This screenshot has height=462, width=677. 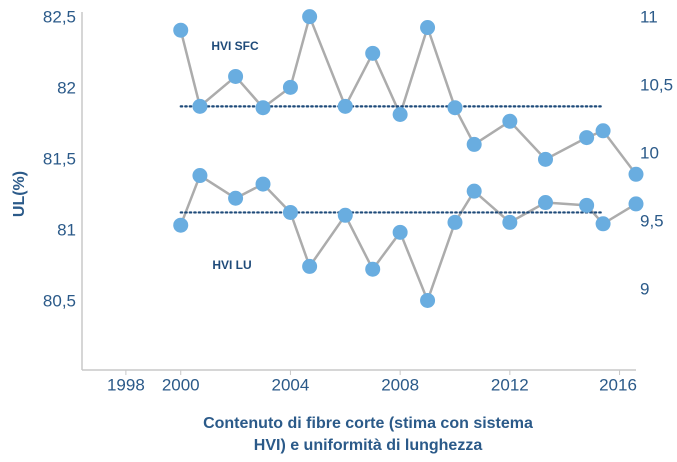 What do you see at coordinates (235, 46) in the screenshot?
I see `series-label: HVI SFC` at bounding box center [235, 46].